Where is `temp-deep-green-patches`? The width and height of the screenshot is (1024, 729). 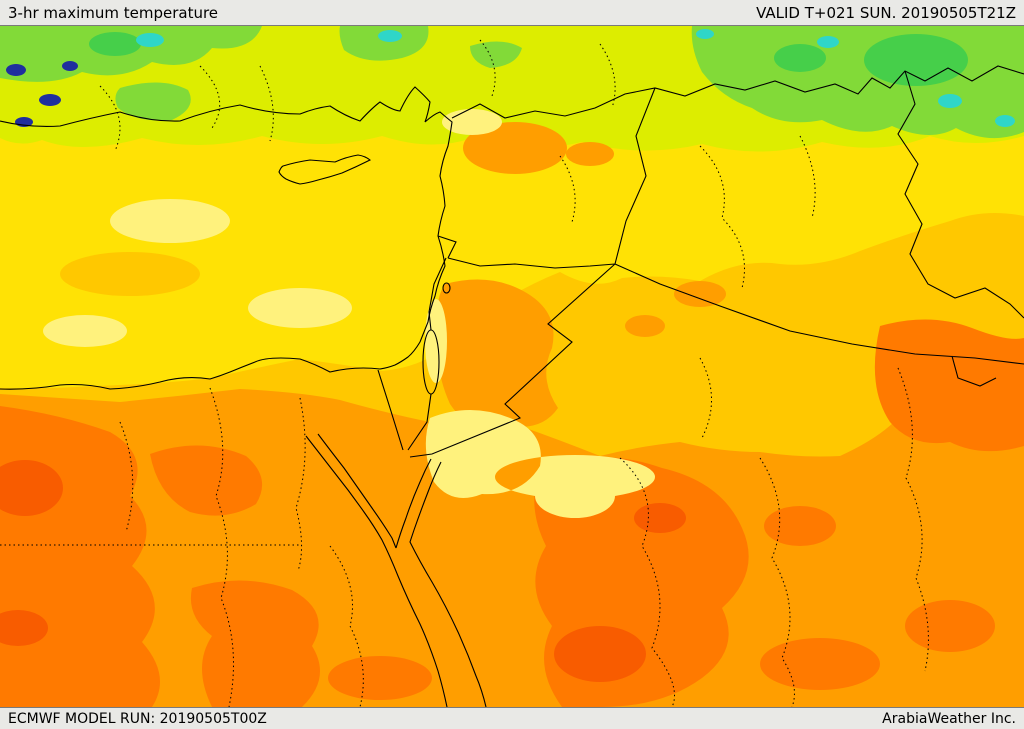
temp-deep-green-patches is located at coordinates (528, 59).